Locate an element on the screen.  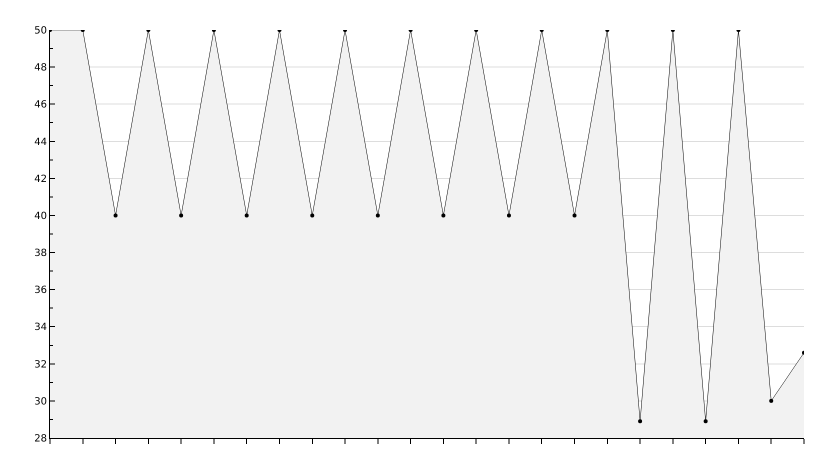
y-tick-label: 28 is located at coordinates (40, 439).